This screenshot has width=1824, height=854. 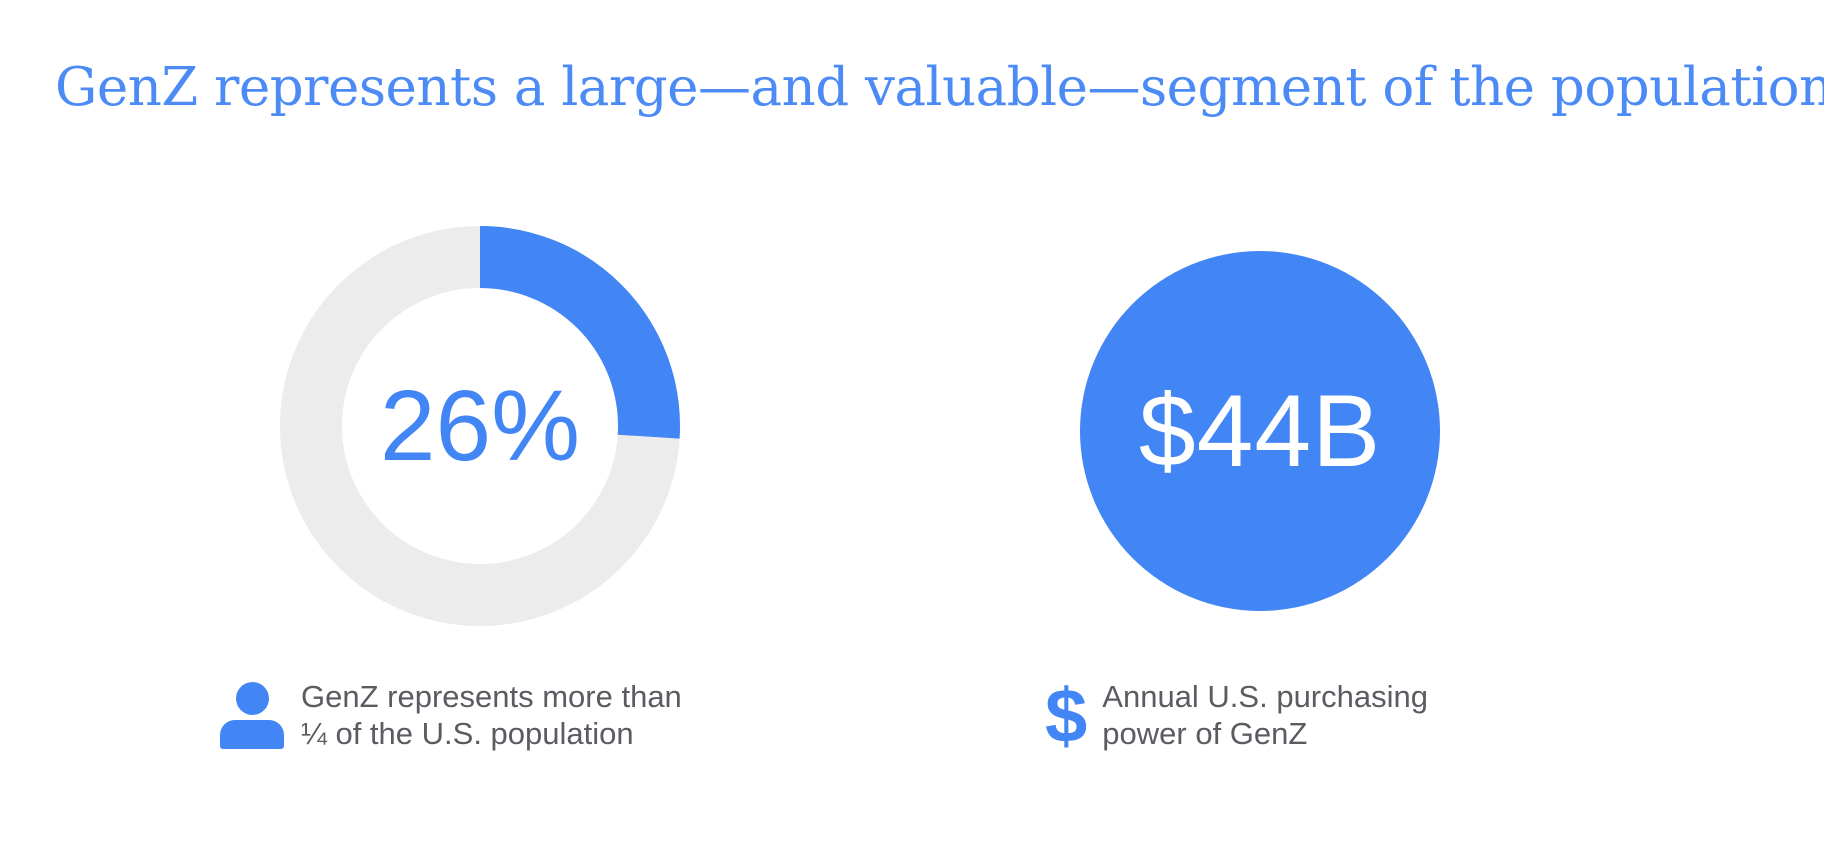 I want to click on person-icon, so click(x=252, y=715).